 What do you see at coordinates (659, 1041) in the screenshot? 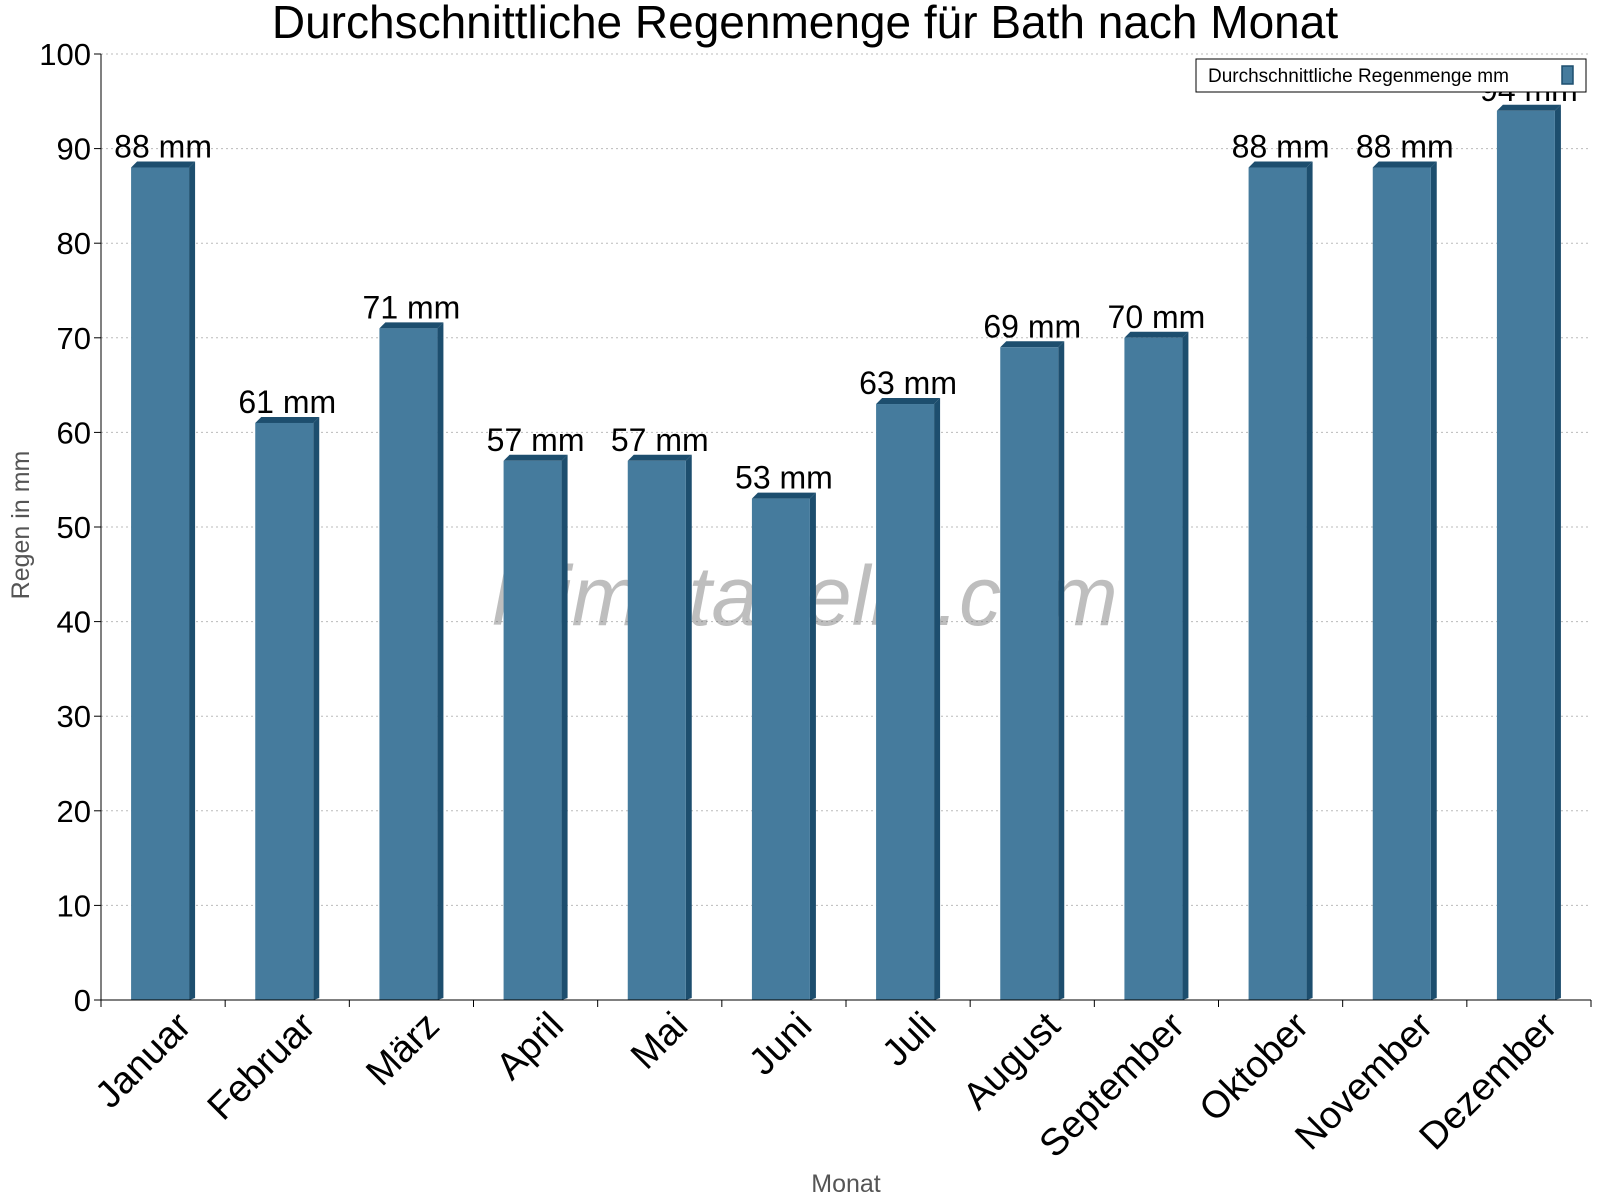
I see `x-tick-label: Mai` at bounding box center [659, 1041].